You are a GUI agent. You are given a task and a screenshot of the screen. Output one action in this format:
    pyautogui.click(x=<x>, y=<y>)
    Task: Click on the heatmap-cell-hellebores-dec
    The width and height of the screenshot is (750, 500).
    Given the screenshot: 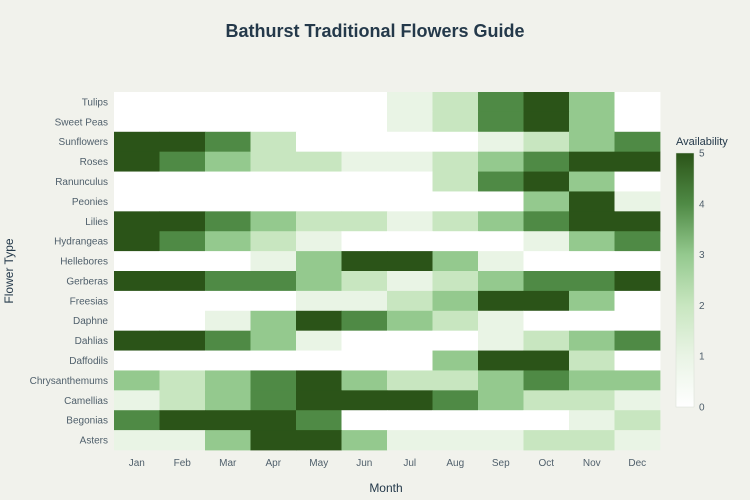 What is the action you would take?
    pyautogui.click(x=637, y=261)
    